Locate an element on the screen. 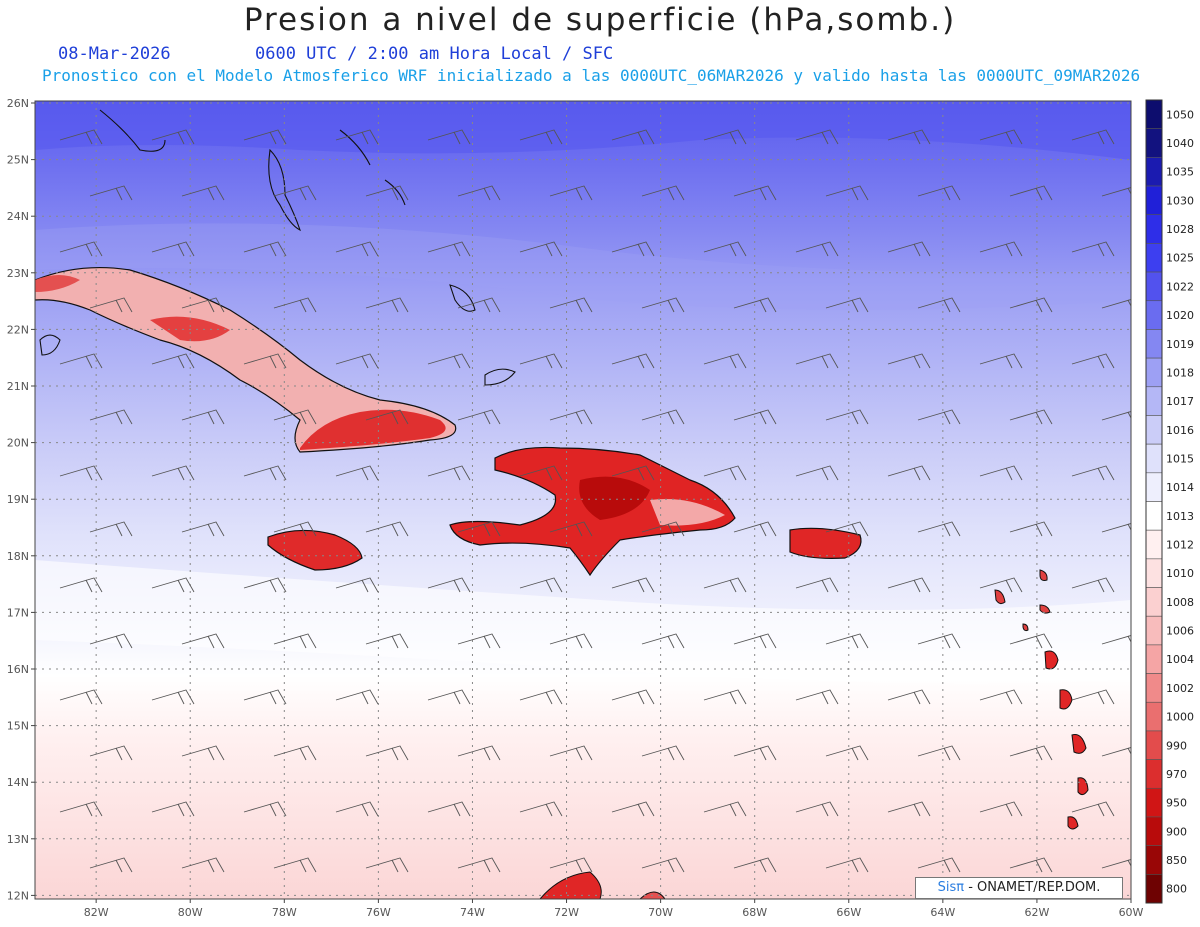 This screenshot has width=1200, height=927. colorbar-label: 1000 is located at coordinates (1180, 717).